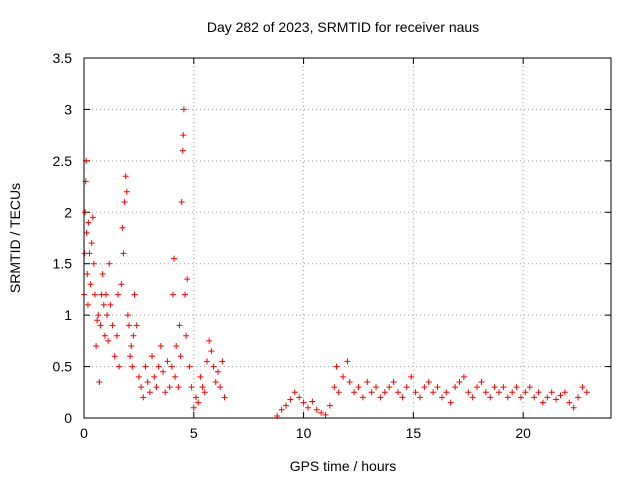 The width and height of the screenshot is (640, 480). I want to click on x-axis-label: GPS time / hours, so click(343, 466).